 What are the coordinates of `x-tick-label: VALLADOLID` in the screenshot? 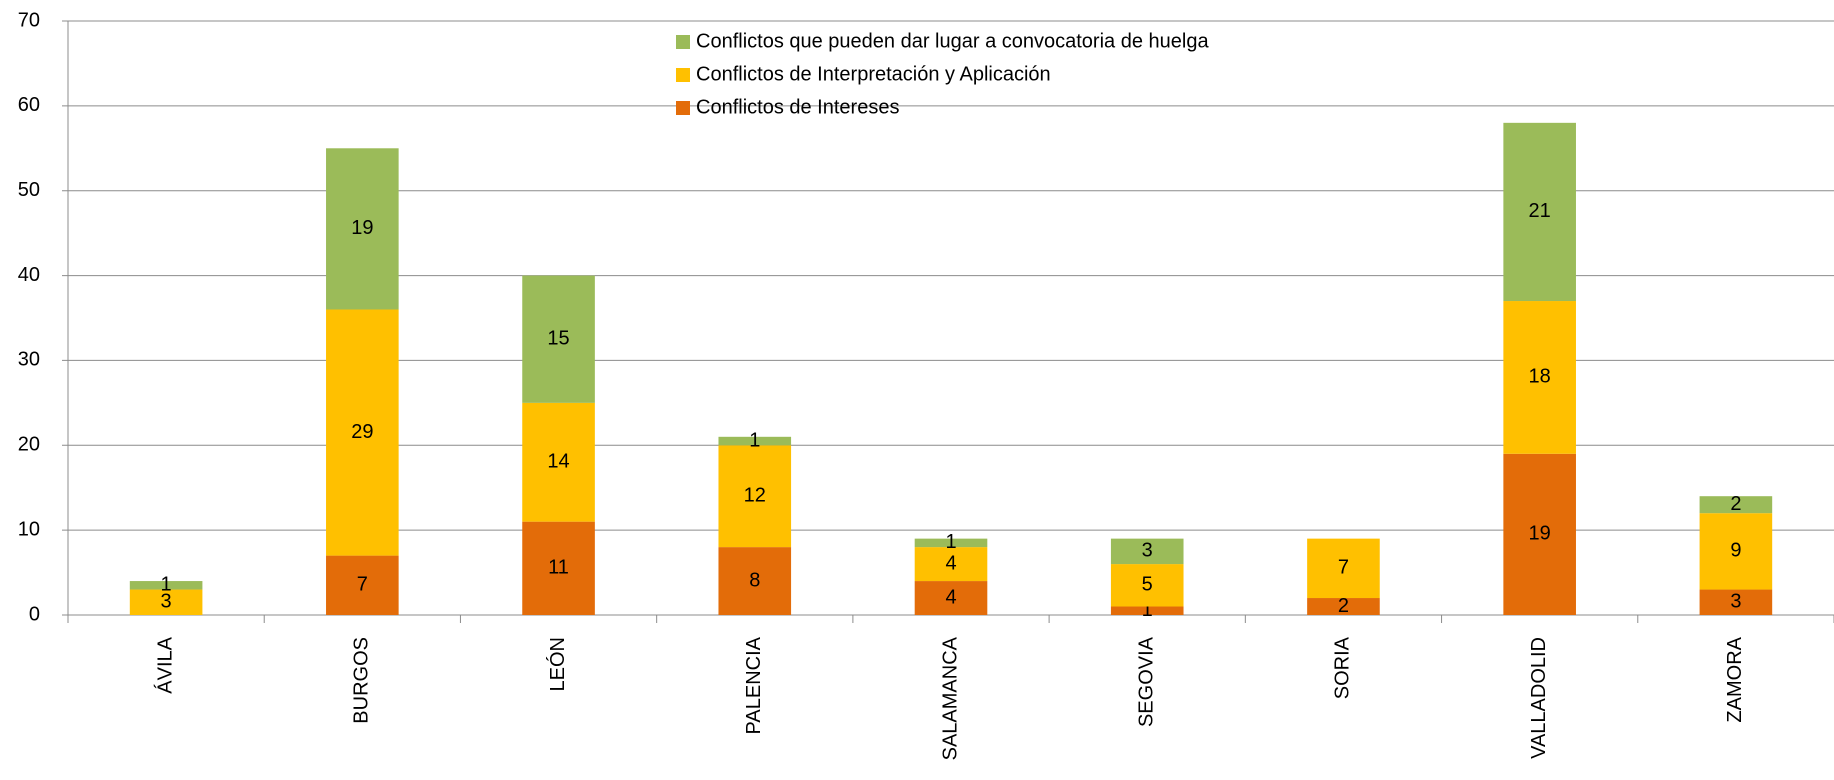 It's located at (1539, 698).